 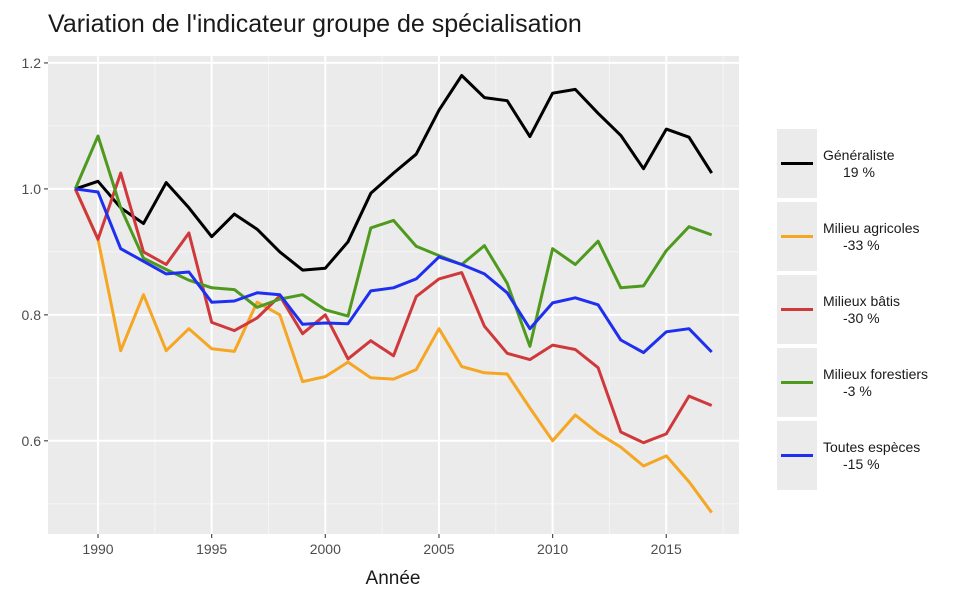 I want to click on x-tick-label: 2000, so click(x=325, y=549).